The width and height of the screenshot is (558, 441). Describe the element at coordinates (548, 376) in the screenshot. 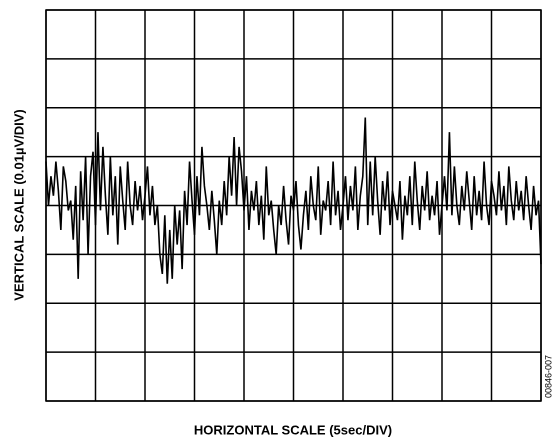

I see `figure-code: 00846-007` at that location.